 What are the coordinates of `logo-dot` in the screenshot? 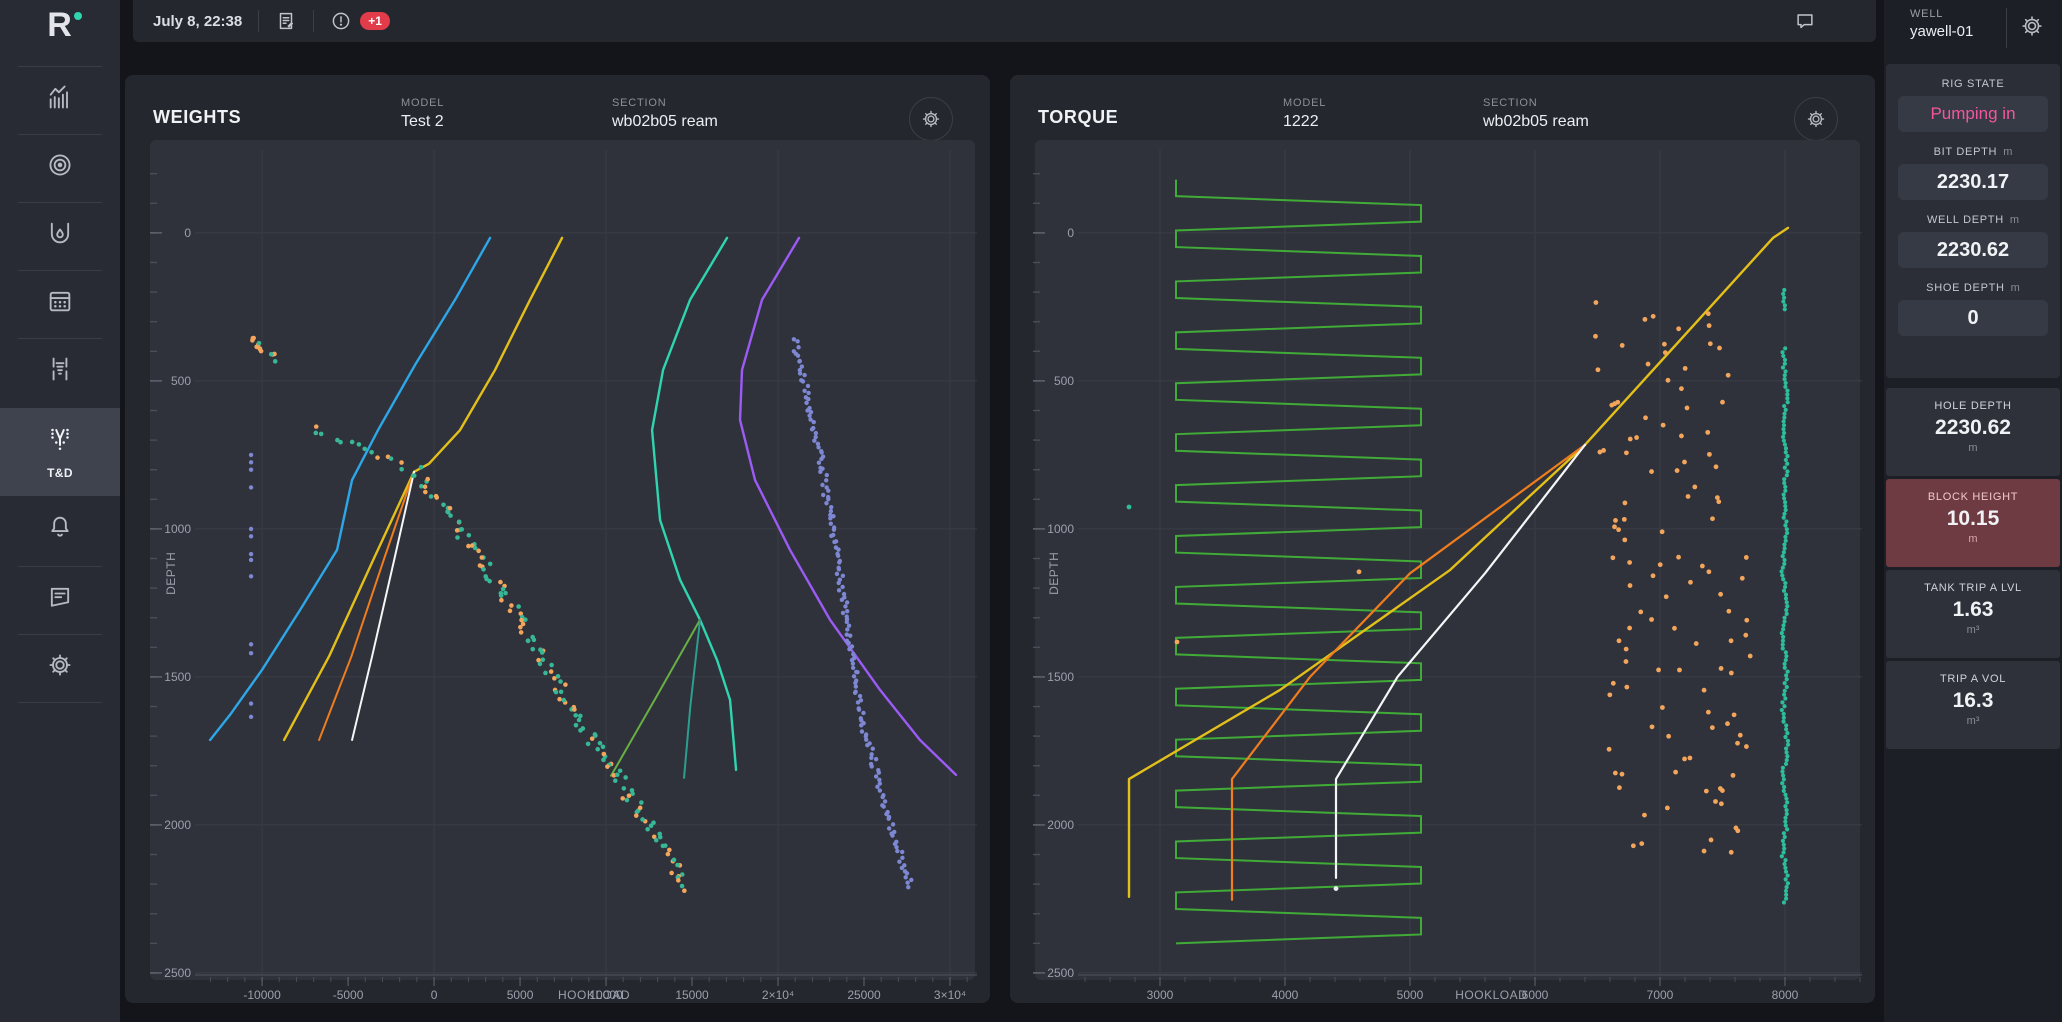 It's located at (78, 16).